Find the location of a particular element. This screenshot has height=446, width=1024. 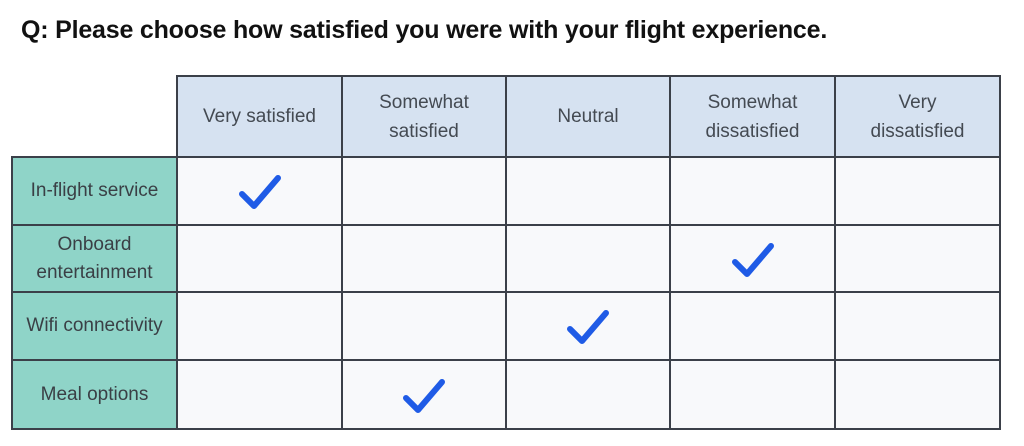

rating-cell-wifi-connectivity-neutral is located at coordinates (588, 326).